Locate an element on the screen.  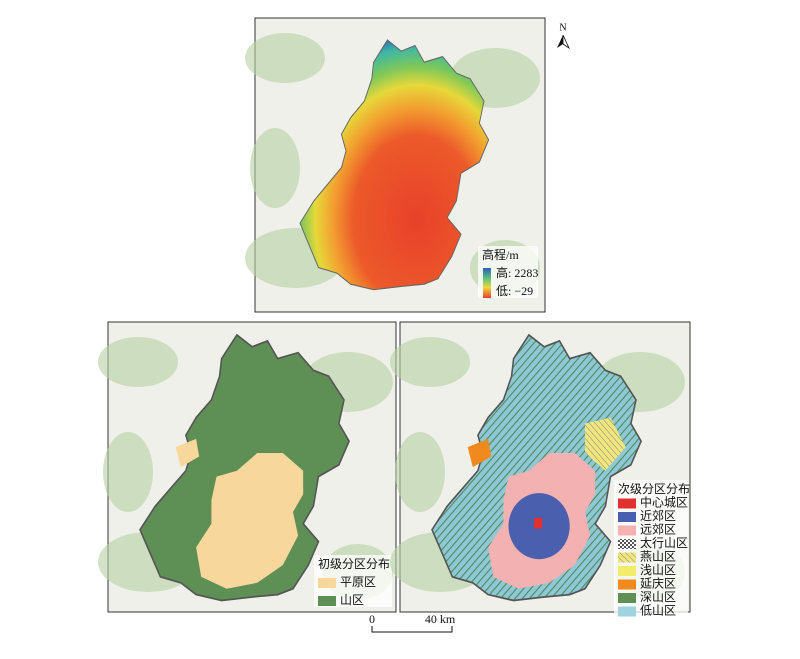
legend-item: 低山区 is located at coordinates (658, 610).